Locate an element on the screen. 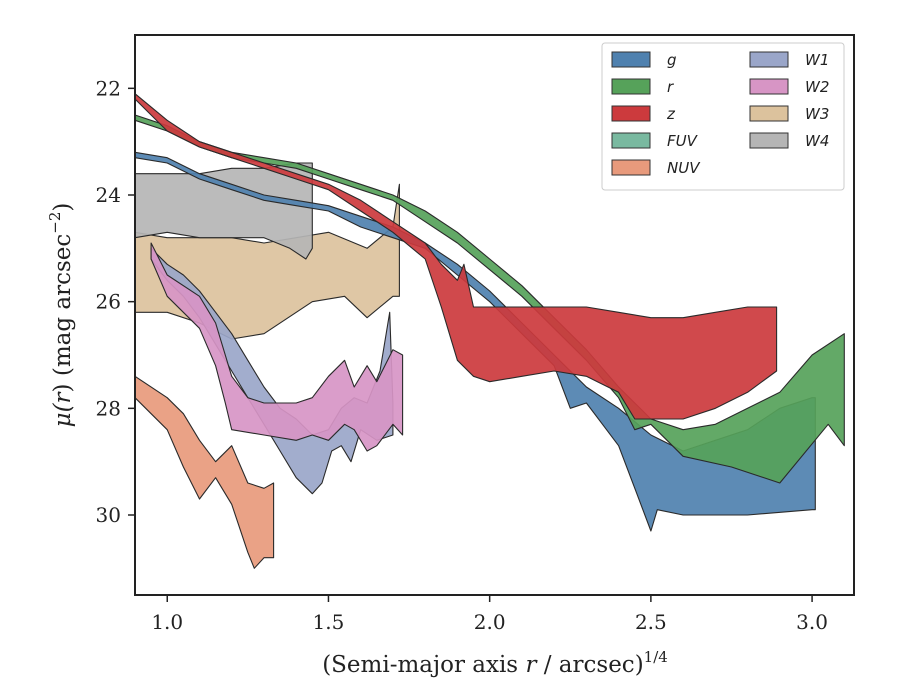 Image resolution: width=900 pixels, height=700 pixels. x-axis-title-rest: / arcsec) is located at coordinates (589, 665).